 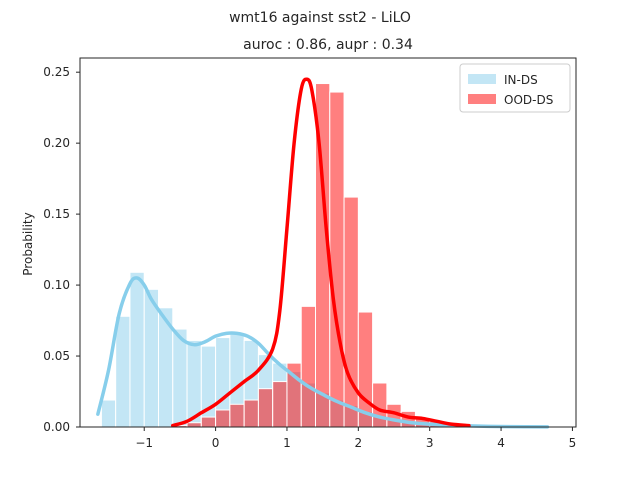 I want to click on x-tick-label: 5, so click(x=573, y=443).